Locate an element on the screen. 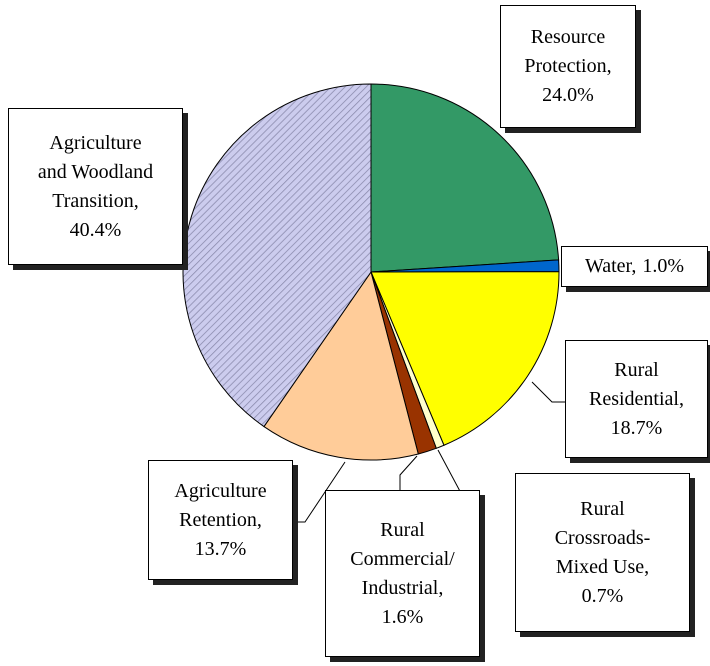 The image size is (710, 666). data-label: Resource Protection, 24.0% is located at coordinates (568, 66).